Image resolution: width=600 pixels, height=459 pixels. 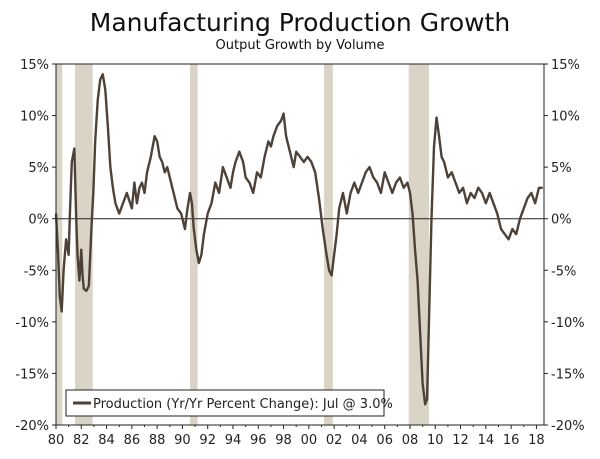 What do you see at coordinates (561, 168) in the screenshot?
I see `y-tick-label-right: 5%` at bounding box center [561, 168].